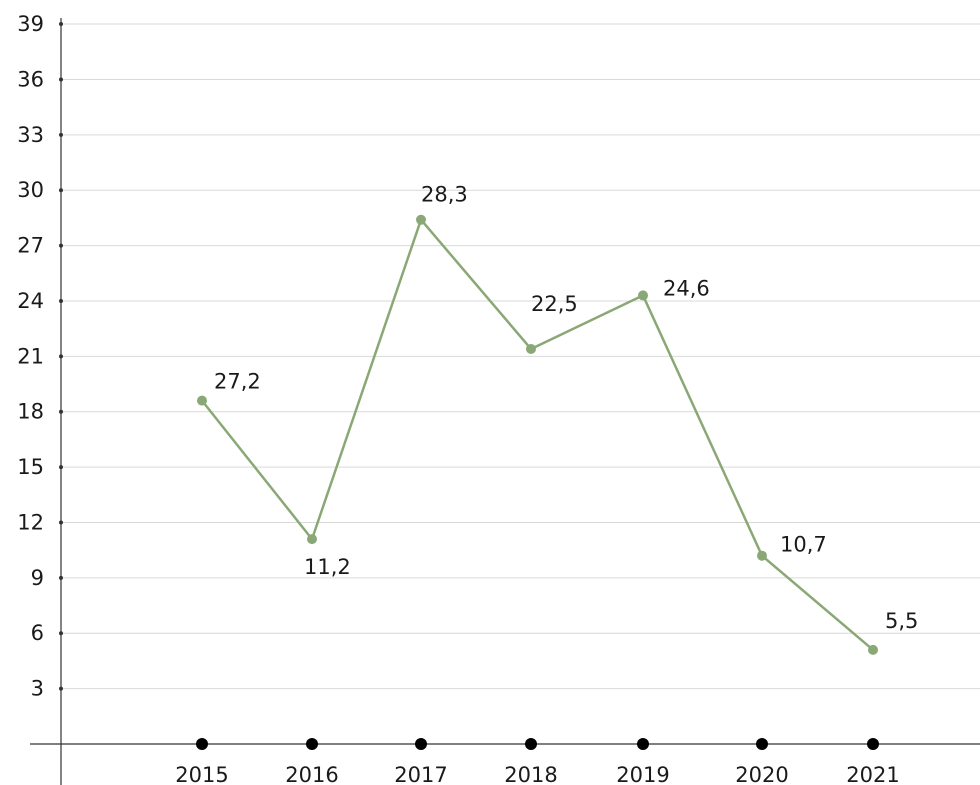 The width and height of the screenshot is (980, 785). Describe the element at coordinates (30, 246) in the screenshot. I see `y-tick-label: 27` at that location.